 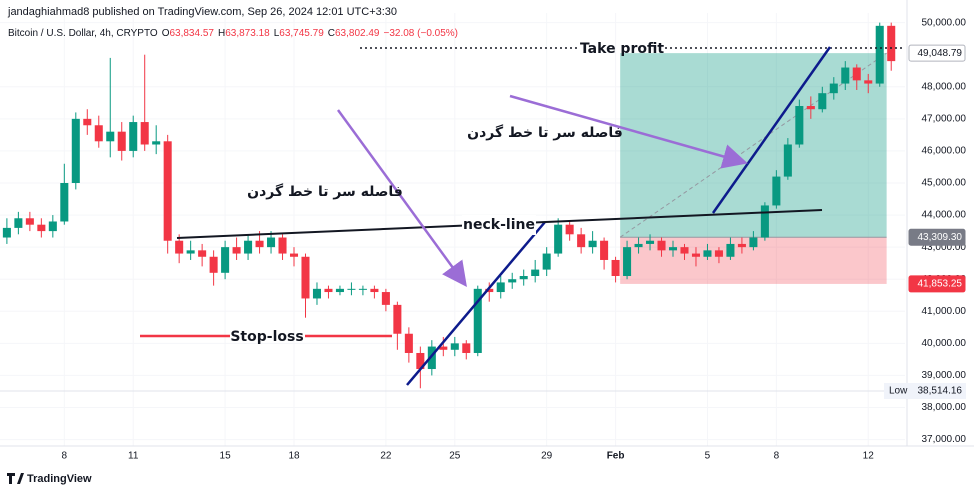 What do you see at coordinates (940, 53) in the screenshot?
I see `price-label: 49,048.79` at bounding box center [940, 53].